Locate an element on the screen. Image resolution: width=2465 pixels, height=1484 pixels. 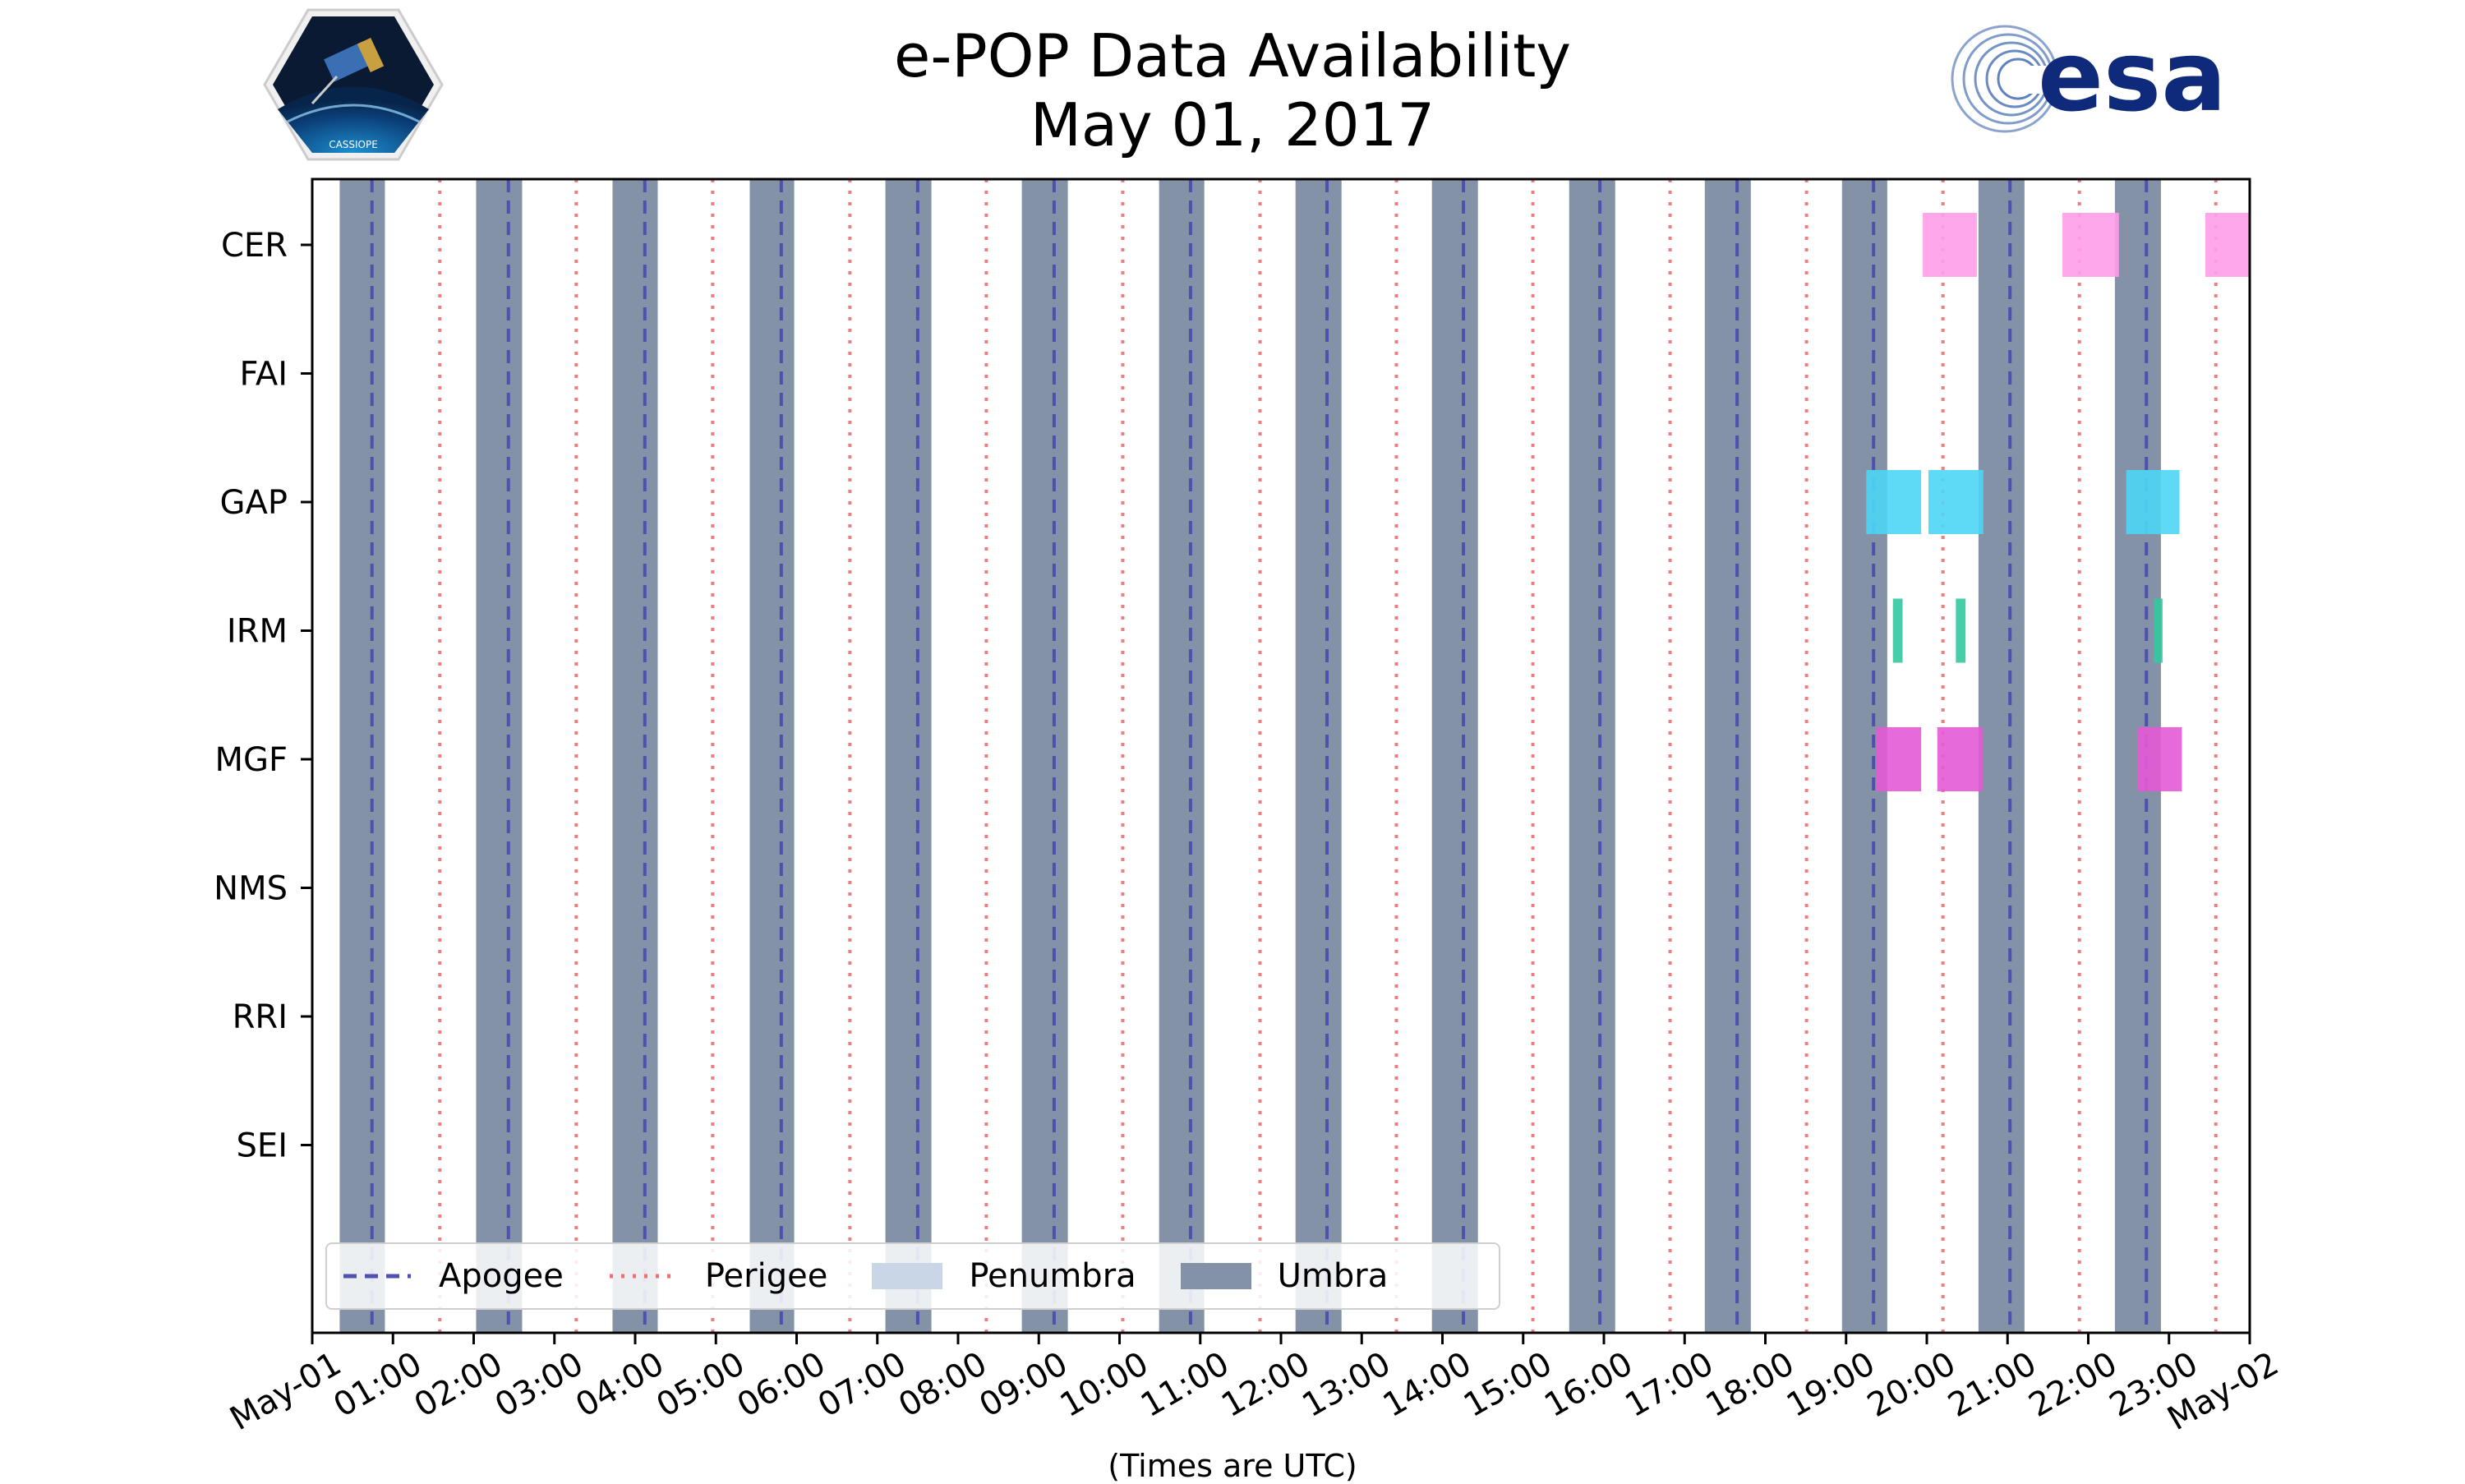
chart-title: e-POP Data Availability is located at coordinates (1233, 55).